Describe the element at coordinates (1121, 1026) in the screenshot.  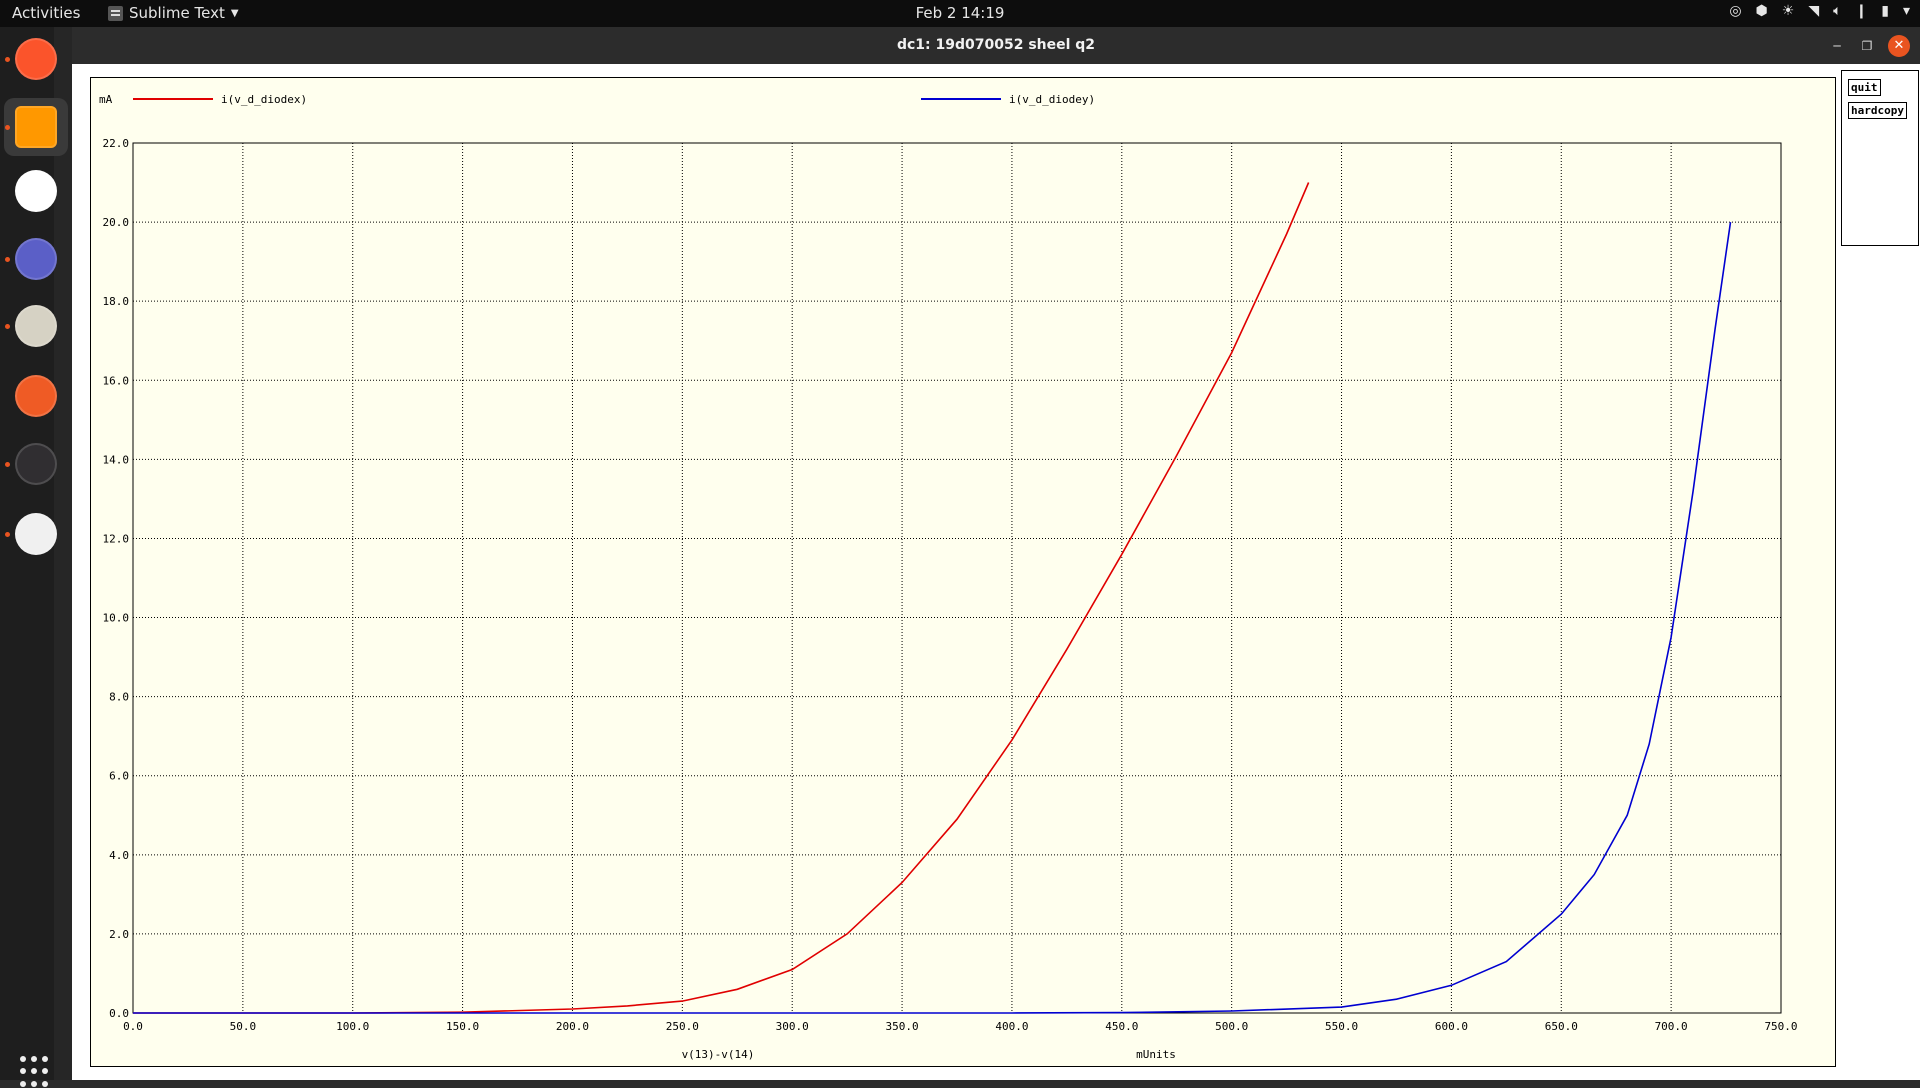
I see `x-tick-label: 450.0` at that location.